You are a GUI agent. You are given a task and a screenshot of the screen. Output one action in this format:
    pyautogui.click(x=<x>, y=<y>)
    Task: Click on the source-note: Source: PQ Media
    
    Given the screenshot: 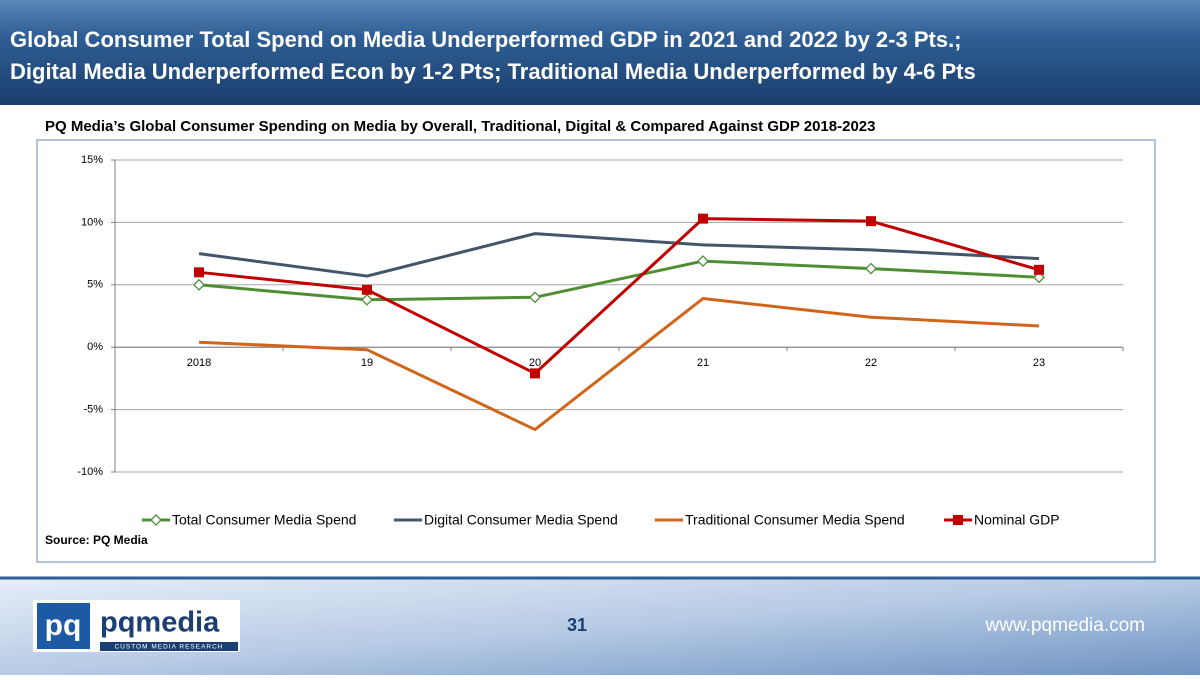 What is the action you would take?
    pyautogui.click(x=96, y=540)
    